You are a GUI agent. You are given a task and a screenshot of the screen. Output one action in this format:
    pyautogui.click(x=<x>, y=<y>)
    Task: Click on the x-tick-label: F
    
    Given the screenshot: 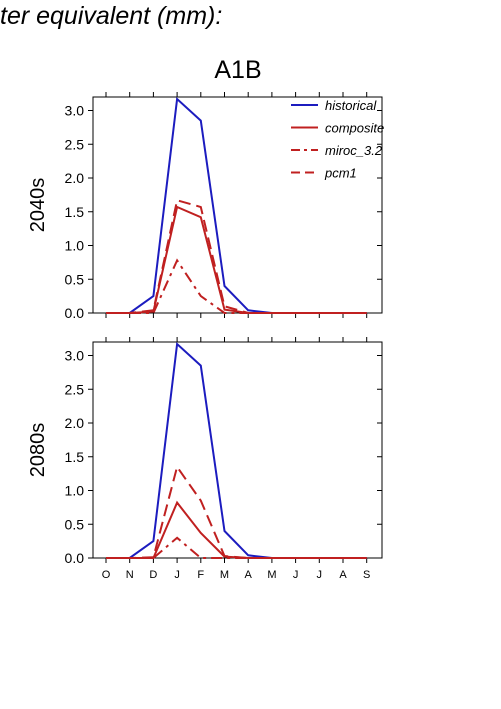 What is the action you would take?
    pyautogui.click(x=200, y=575)
    